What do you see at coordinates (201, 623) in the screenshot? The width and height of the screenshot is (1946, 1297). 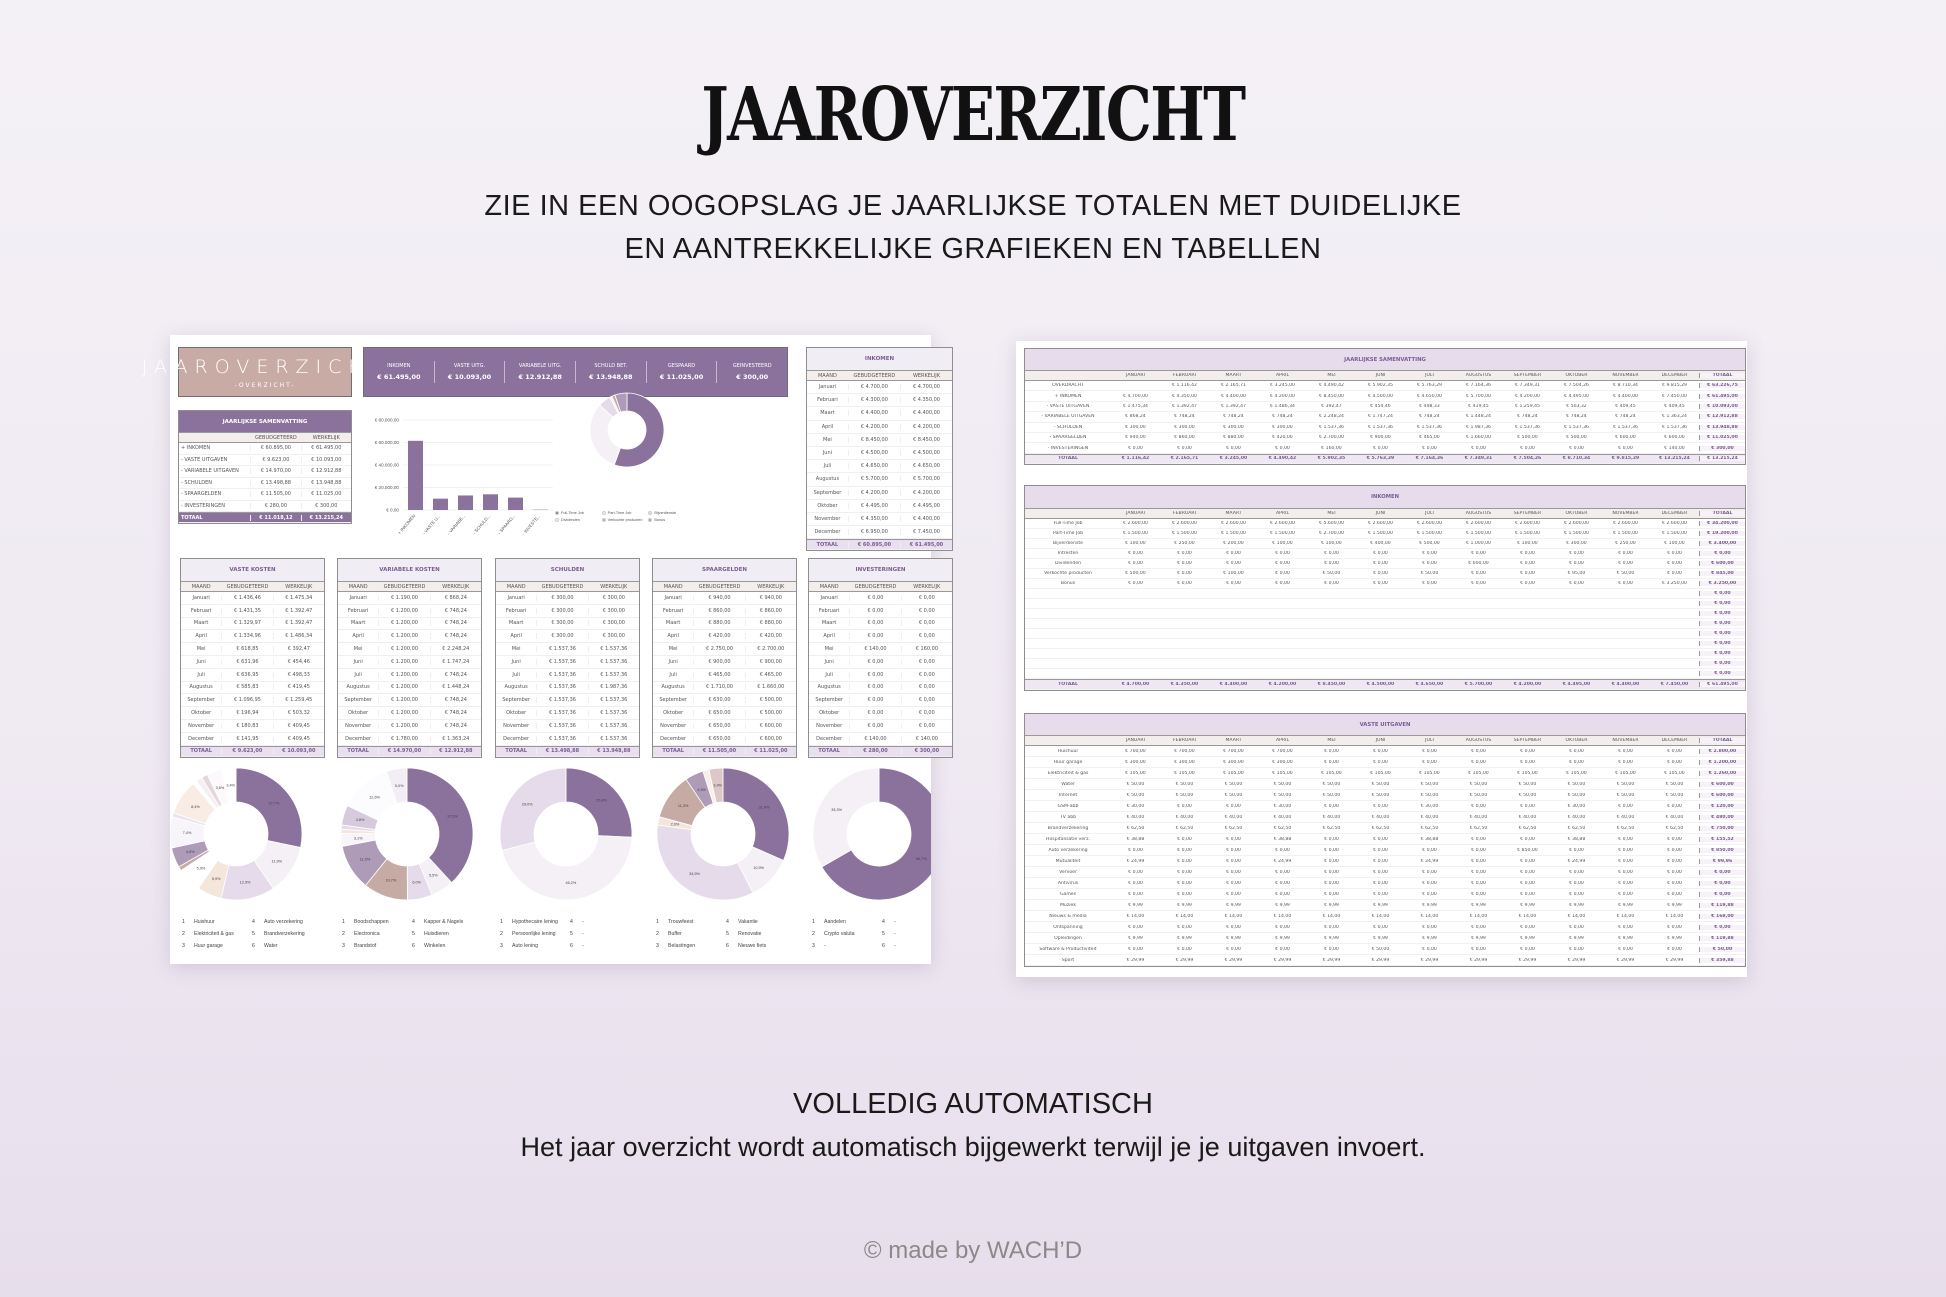 I see `table-cell: Maart` at bounding box center [201, 623].